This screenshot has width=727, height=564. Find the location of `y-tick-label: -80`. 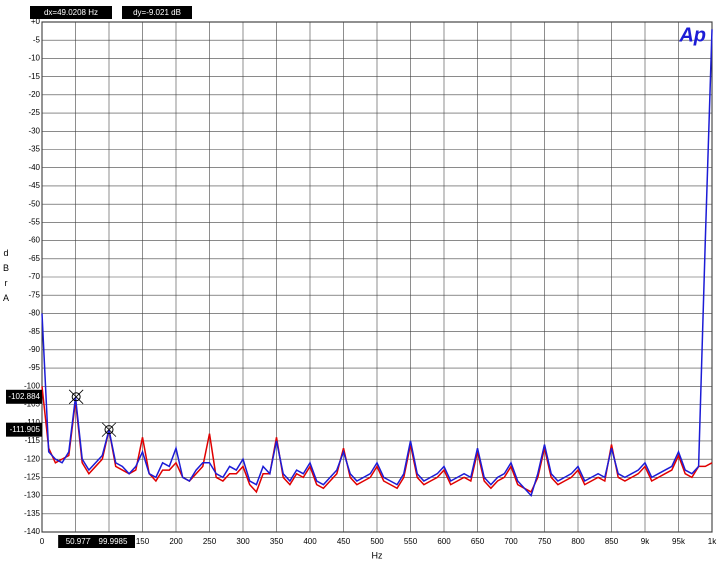

y-tick-label: -80 is located at coordinates (34, 313).